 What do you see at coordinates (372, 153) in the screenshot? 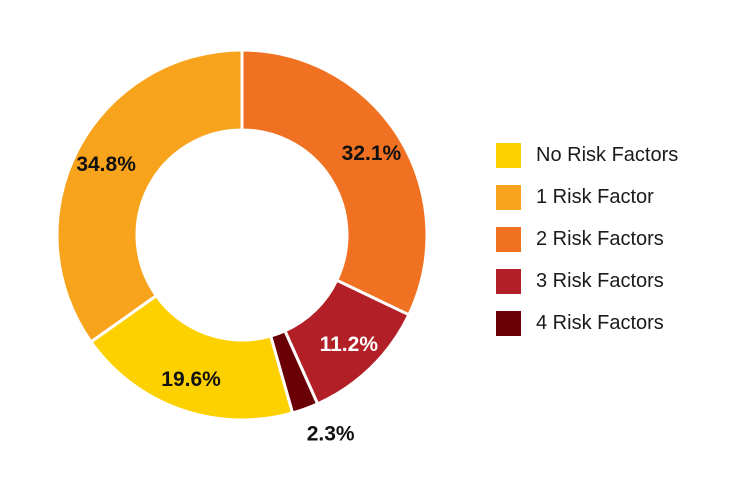
I see `slice-value-label: 32.1%` at bounding box center [372, 153].